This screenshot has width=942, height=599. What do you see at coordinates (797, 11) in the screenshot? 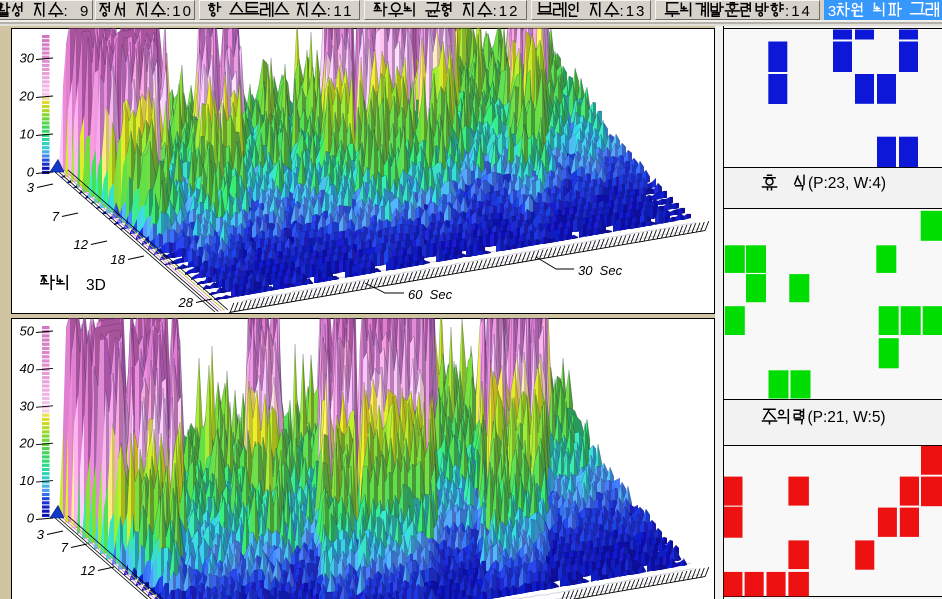
I see `svg-text: :14` at bounding box center [797, 11].